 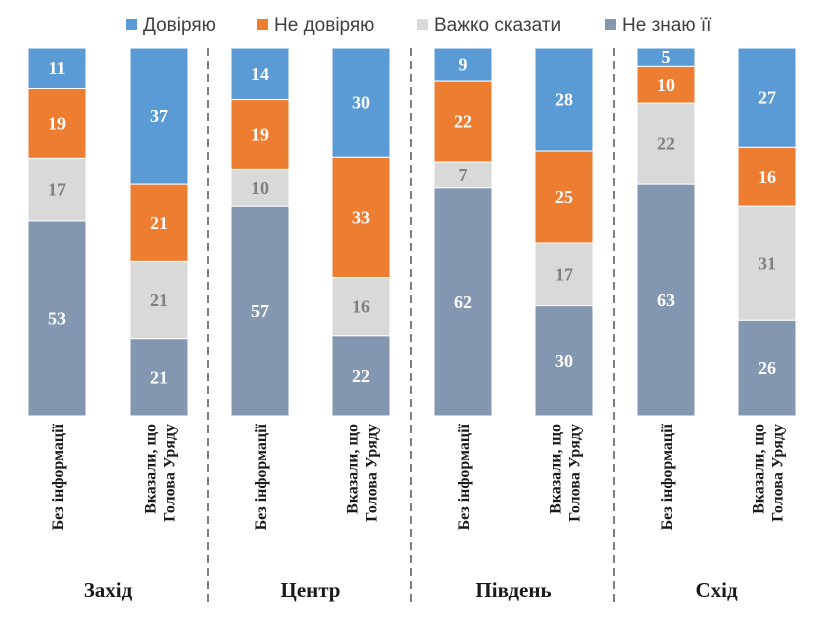 What do you see at coordinates (564, 232) in the screenshot?
I see `bar-3-2: 28 25 17 30` at bounding box center [564, 232].